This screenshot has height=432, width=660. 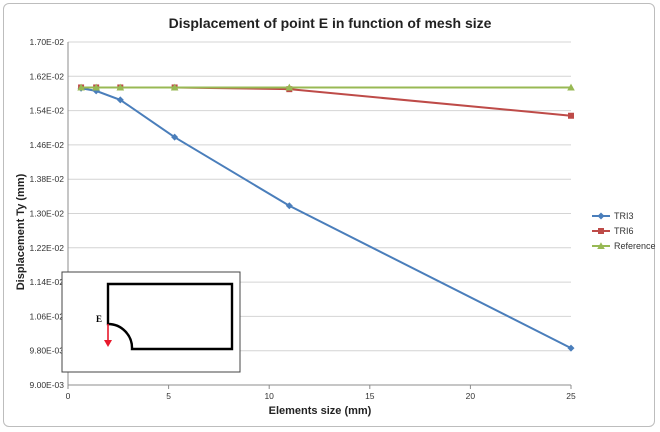 What do you see at coordinates (170, 316) in the screenshot?
I see `inset-shape` at bounding box center [170, 316].